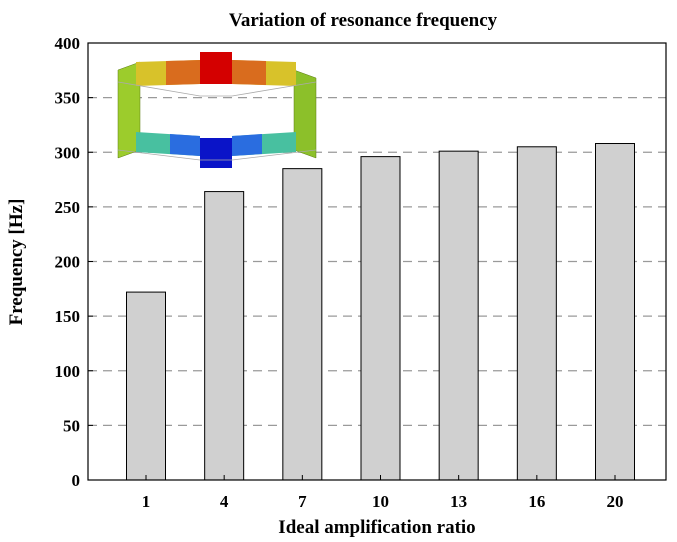 The image size is (677, 542). I want to click on y-tick-label: 50, so click(71, 425).